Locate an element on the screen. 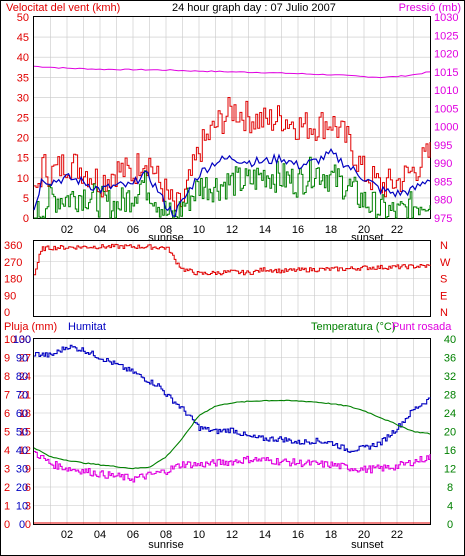 The width and height of the screenshot is (465, 556). pressure-tick-label: 1020 is located at coordinates (446, 55).